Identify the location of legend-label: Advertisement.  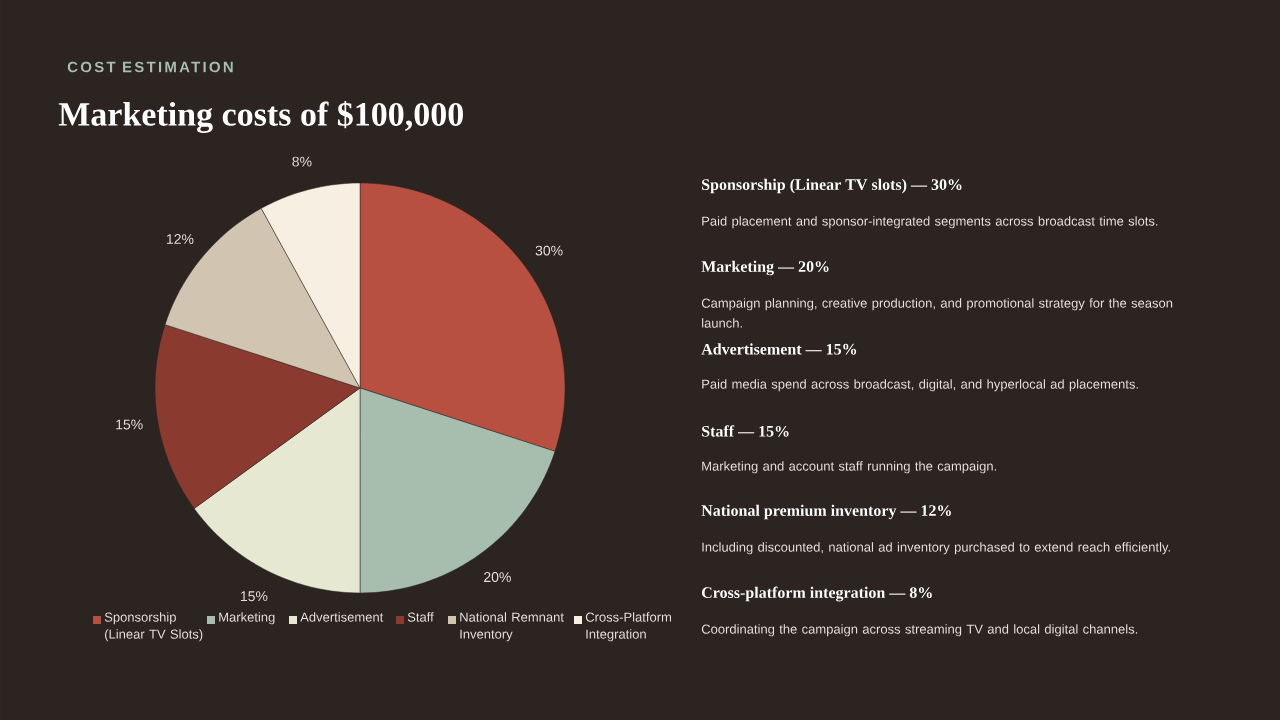
(342, 617).